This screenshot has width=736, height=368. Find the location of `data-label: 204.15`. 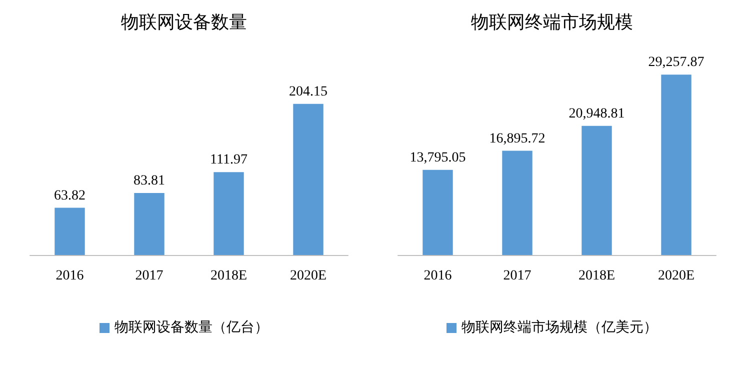

data-label: 204.15 is located at coordinates (308, 92).